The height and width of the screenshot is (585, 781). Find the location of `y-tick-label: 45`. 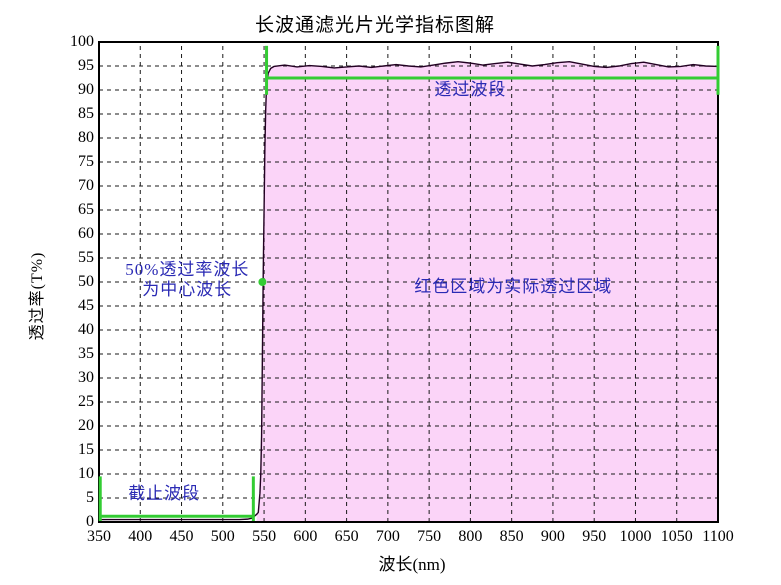

y-tick-label: 45 is located at coordinates (86, 305).